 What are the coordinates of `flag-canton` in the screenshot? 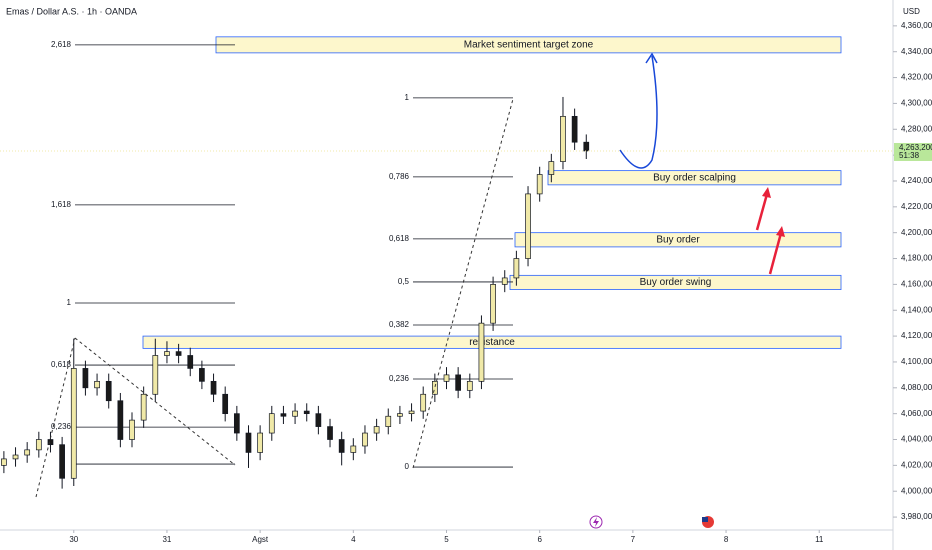 It's located at (705, 519).